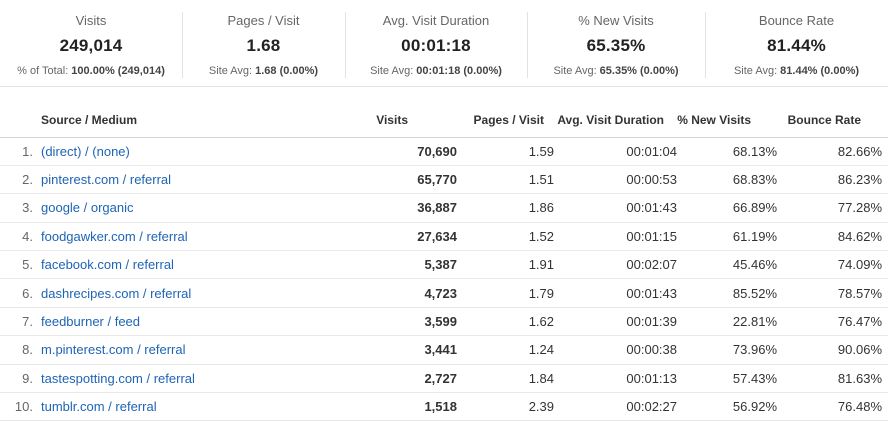 This screenshot has width=888, height=431. What do you see at coordinates (16, 322) in the screenshot?
I see `row-rank: 7.` at bounding box center [16, 322].